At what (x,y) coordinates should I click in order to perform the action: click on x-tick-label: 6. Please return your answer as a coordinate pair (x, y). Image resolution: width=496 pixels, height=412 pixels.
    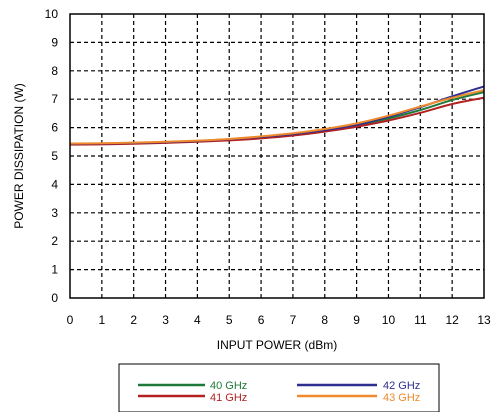
    Looking at the image, I should click on (261, 320).